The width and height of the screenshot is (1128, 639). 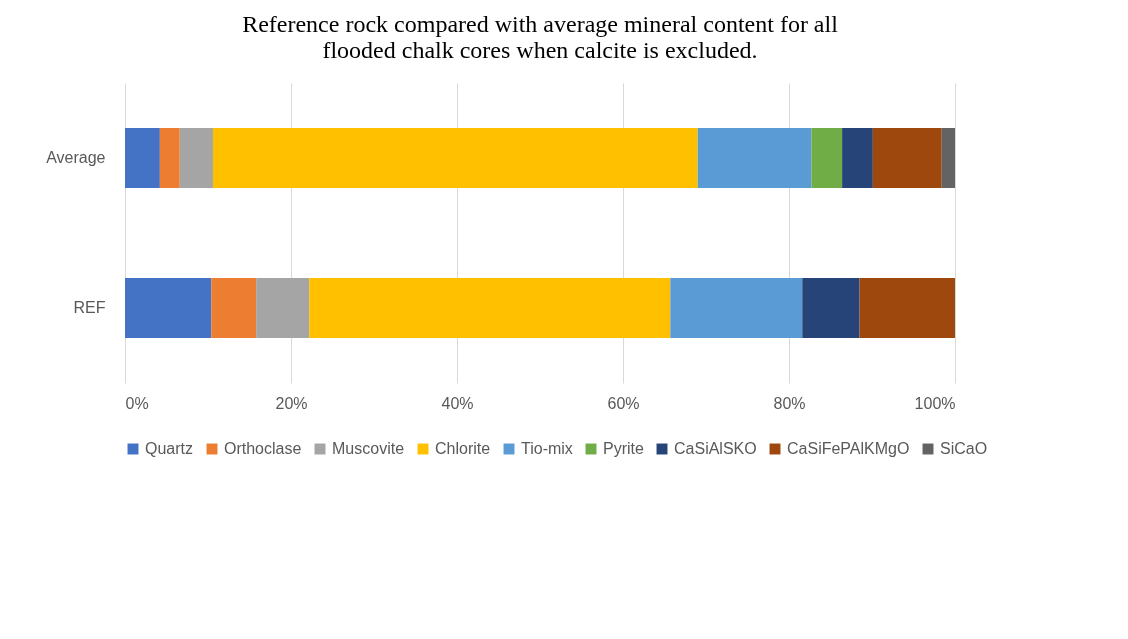 What do you see at coordinates (457, 403) in the screenshot?
I see `x-tick-label: 40%` at bounding box center [457, 403].